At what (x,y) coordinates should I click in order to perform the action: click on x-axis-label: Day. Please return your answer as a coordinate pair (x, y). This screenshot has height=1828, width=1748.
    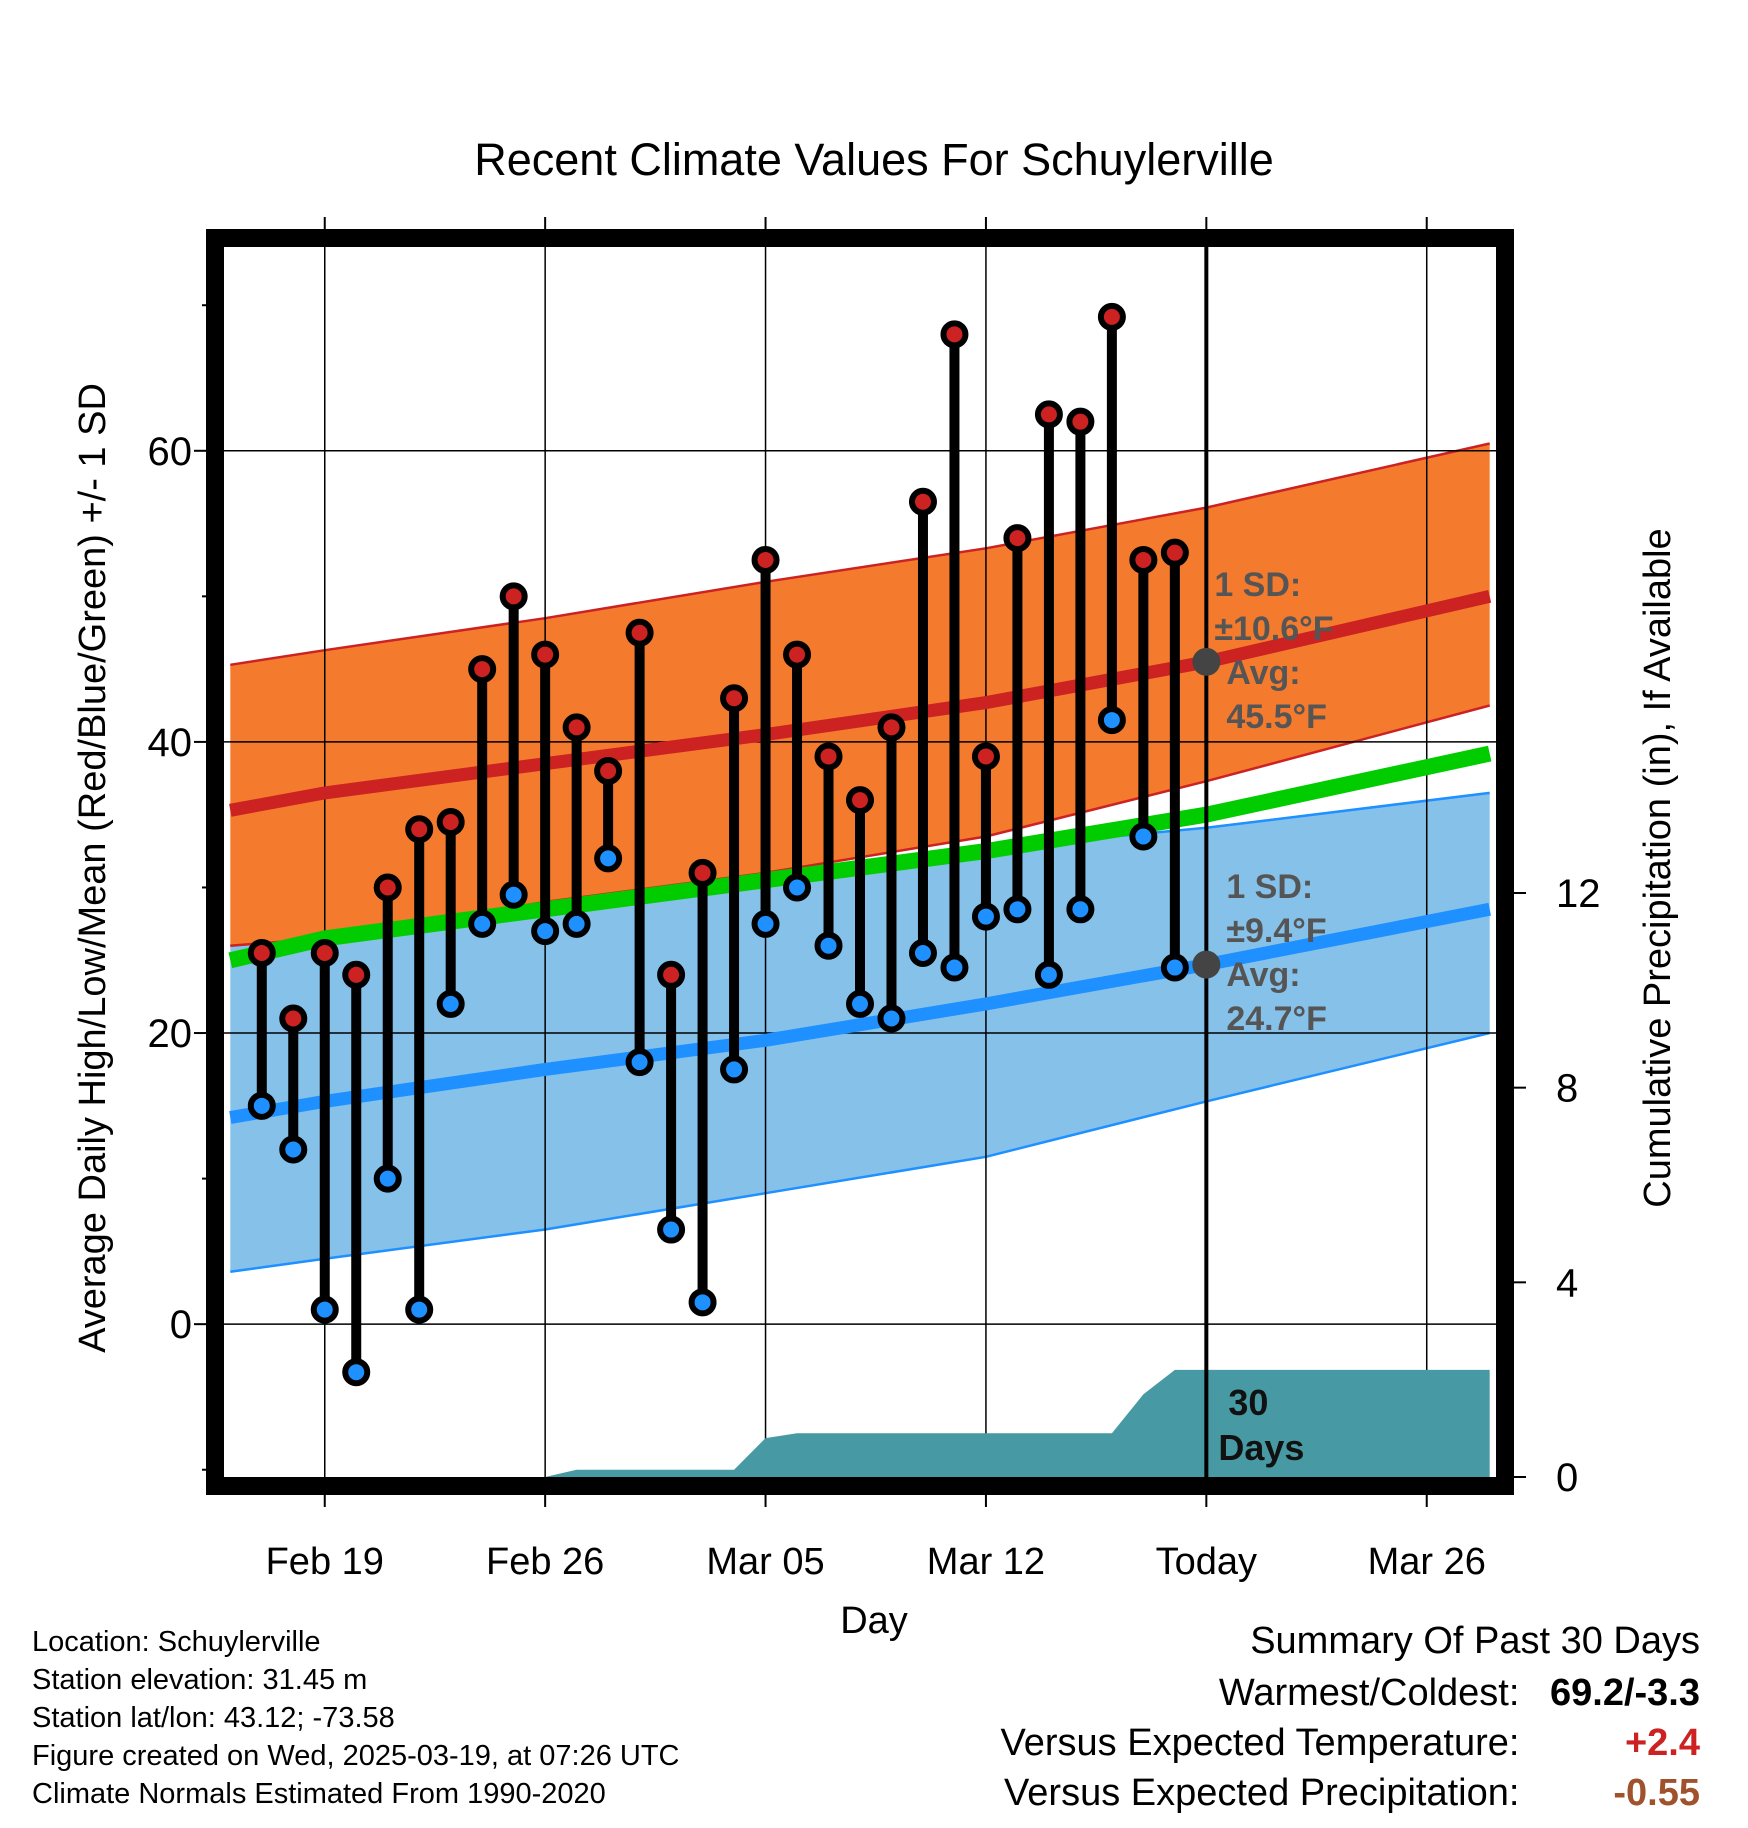
    Looking at the image, I should click on (874, 1621).